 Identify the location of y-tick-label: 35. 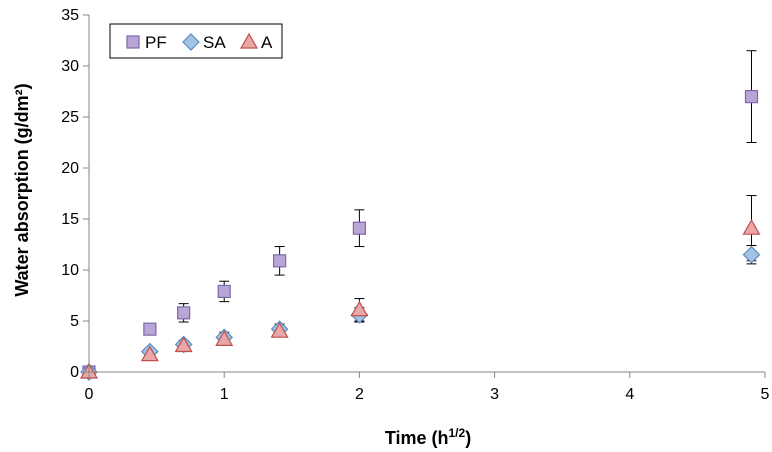
(70, 15).